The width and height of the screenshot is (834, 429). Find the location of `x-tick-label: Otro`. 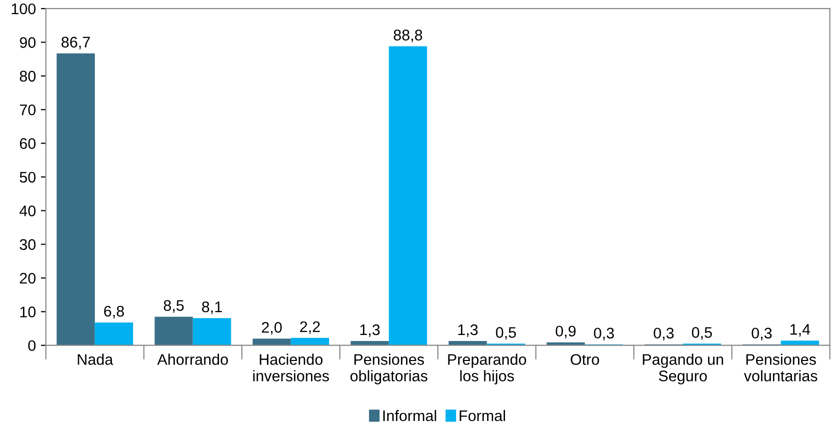

x-tick-label: Otro is located at coordinates (585, 359).